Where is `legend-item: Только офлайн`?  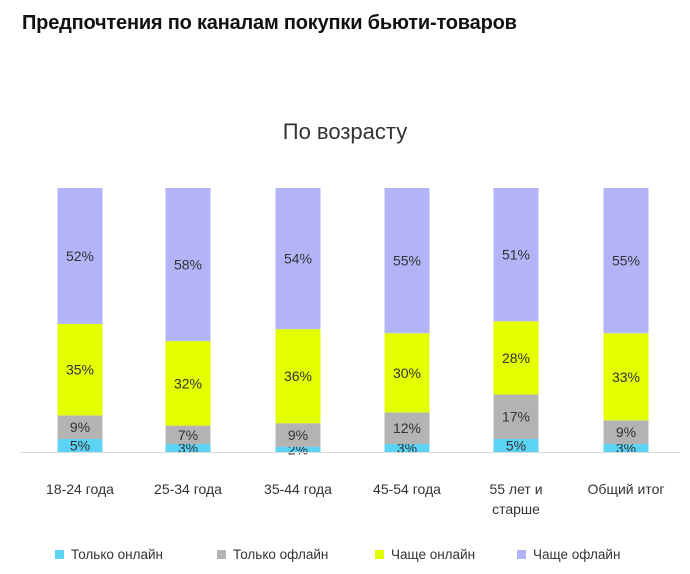 legend-item: Только офлайн is located at coordinates (272, 554).